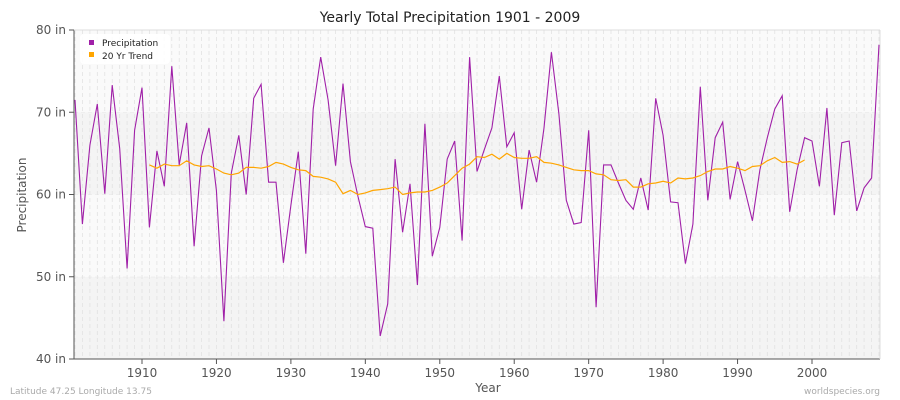  I want to click on chart-title: Yearly Total Precipitation 1901 - 2009, so click(450, 18).